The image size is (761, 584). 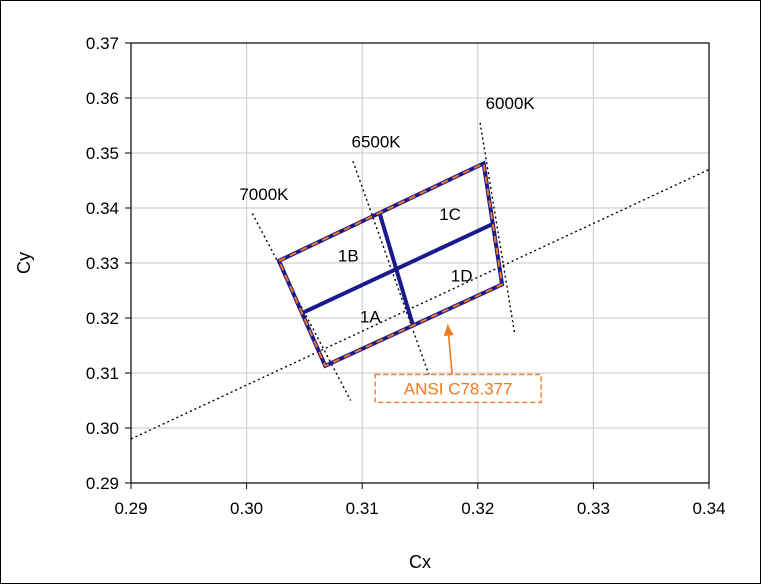 What do you see at coordinates (102, 208) in the screenshot?
I see `y-tick-label: 0.34` at bounding box center [102, 208].